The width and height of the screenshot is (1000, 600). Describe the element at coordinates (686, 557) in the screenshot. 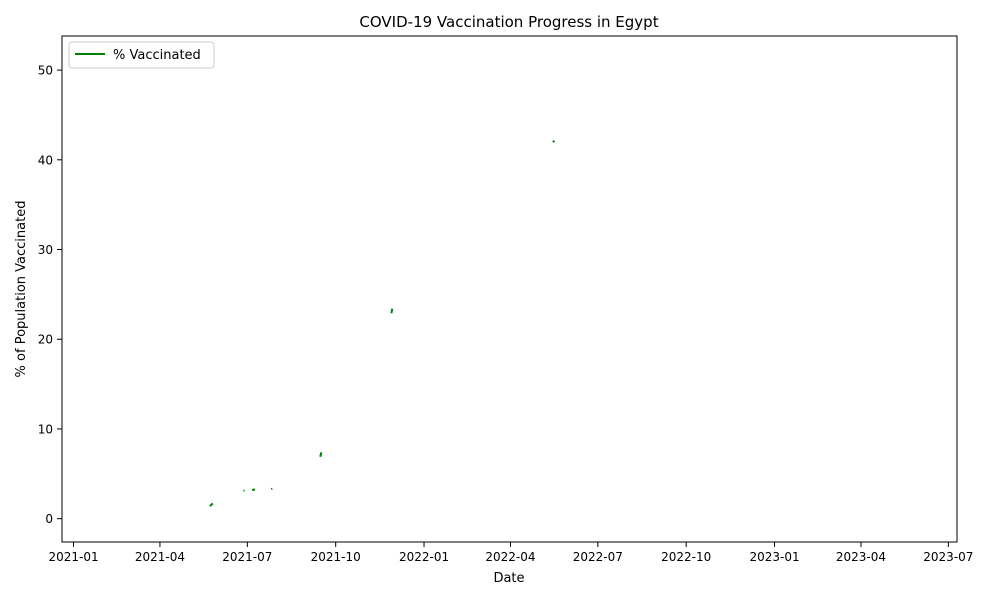

I see `x-tick-label: 2022-10` at that location.